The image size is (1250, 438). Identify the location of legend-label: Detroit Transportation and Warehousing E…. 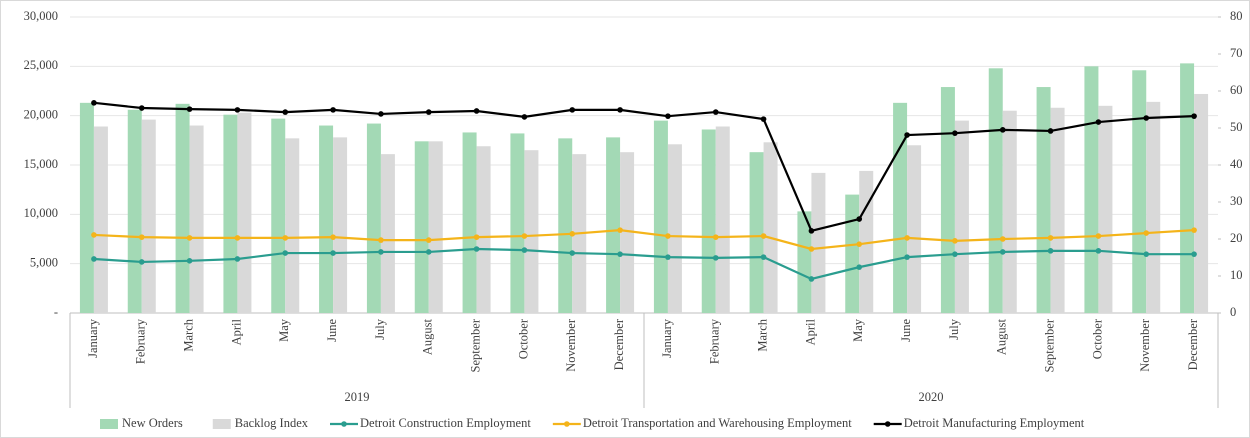
(717, 423).